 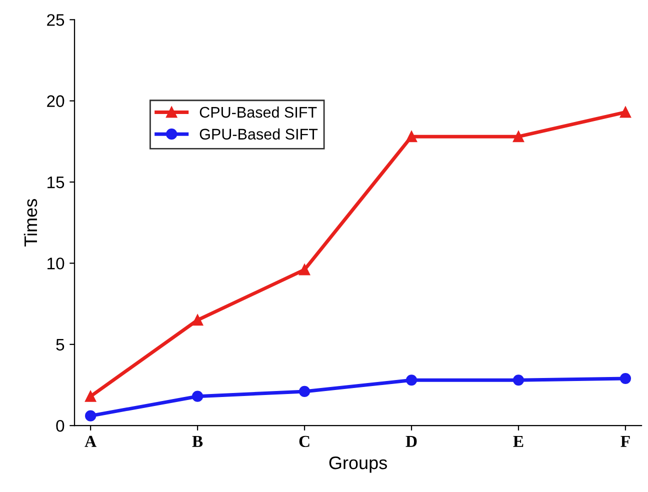 I want to click on y-tick-label: 15, so click(x=56, y=182).